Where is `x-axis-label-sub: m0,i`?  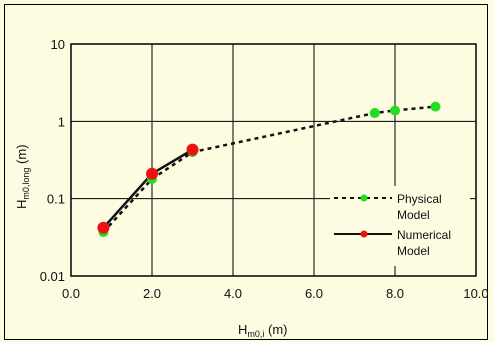
x-axis-label-sub: m0,i is located at coordinates (255, 334).